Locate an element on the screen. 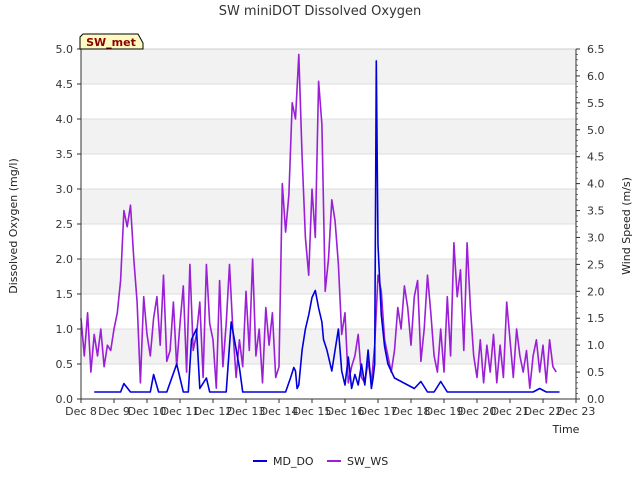 This screenshot has height=480, width=640. right-axis-tick-label: 2.5 is located at coordinates (596, 264).